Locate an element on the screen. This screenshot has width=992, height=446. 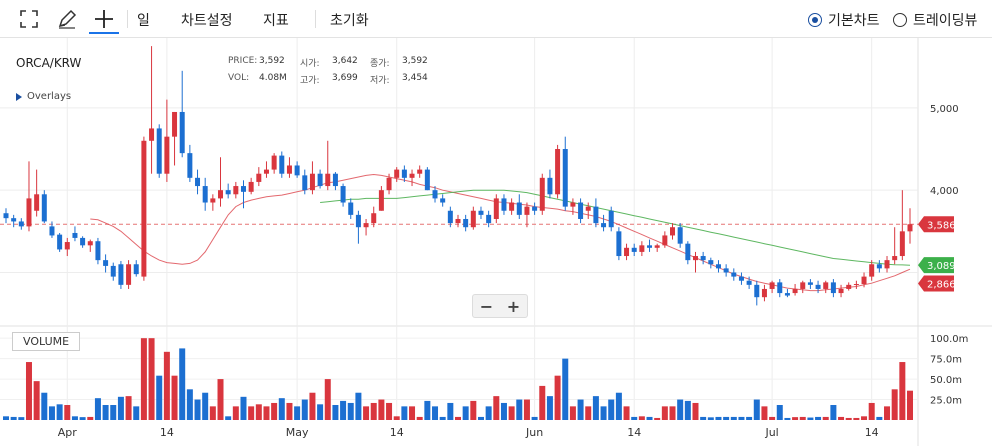
period-menu: 일 is located at coordinates (143, 21).